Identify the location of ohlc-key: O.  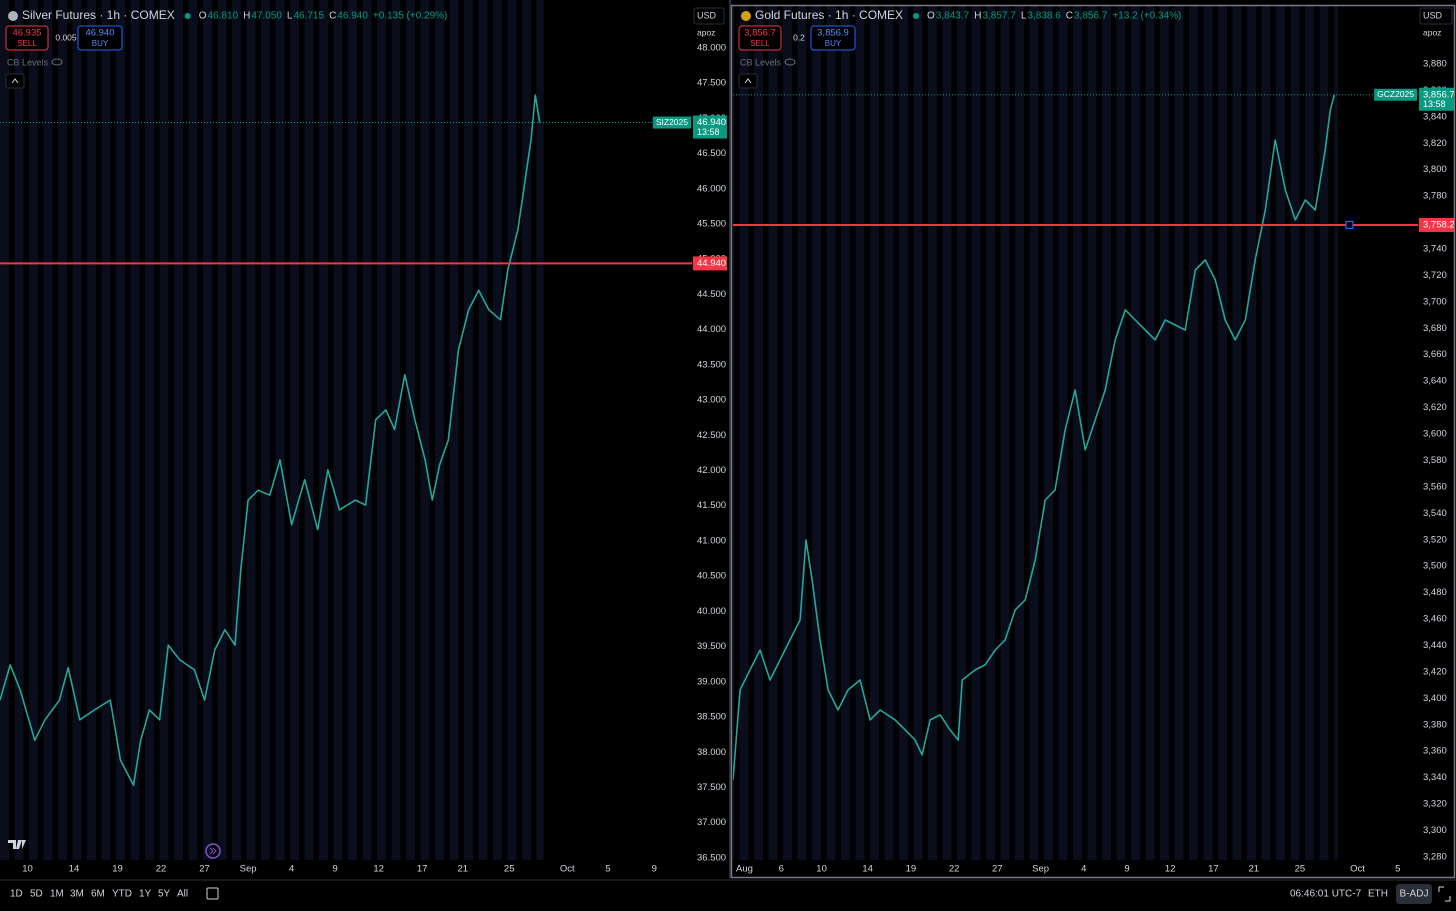
(931, 16).